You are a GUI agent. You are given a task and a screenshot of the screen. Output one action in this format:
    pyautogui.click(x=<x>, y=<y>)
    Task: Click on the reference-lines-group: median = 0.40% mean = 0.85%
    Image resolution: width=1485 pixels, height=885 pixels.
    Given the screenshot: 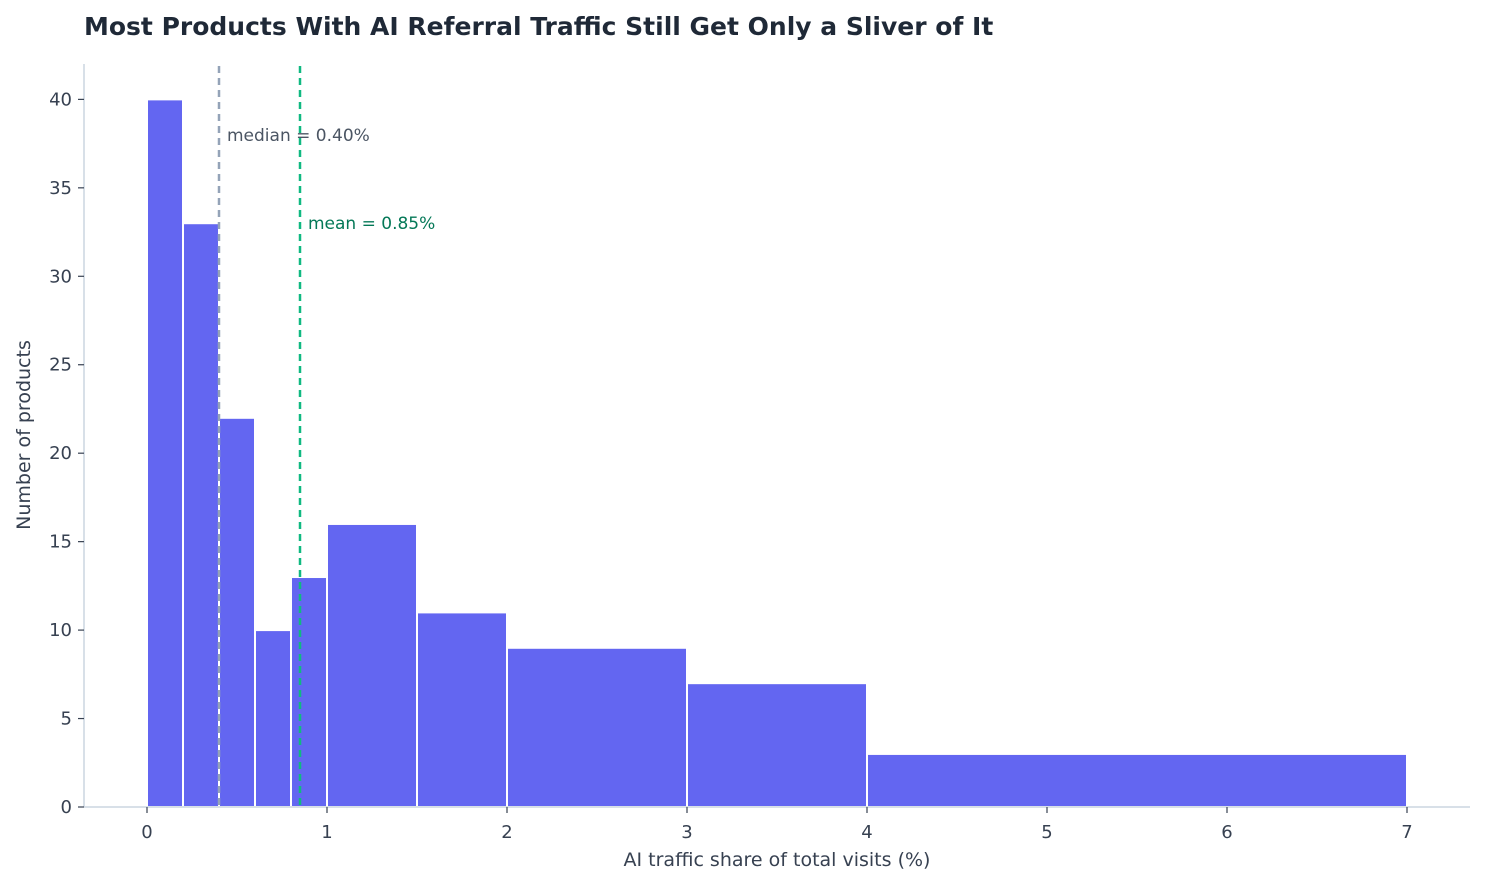 What is the action you would take?
    pyautogui.click(x=326, y=436)
    